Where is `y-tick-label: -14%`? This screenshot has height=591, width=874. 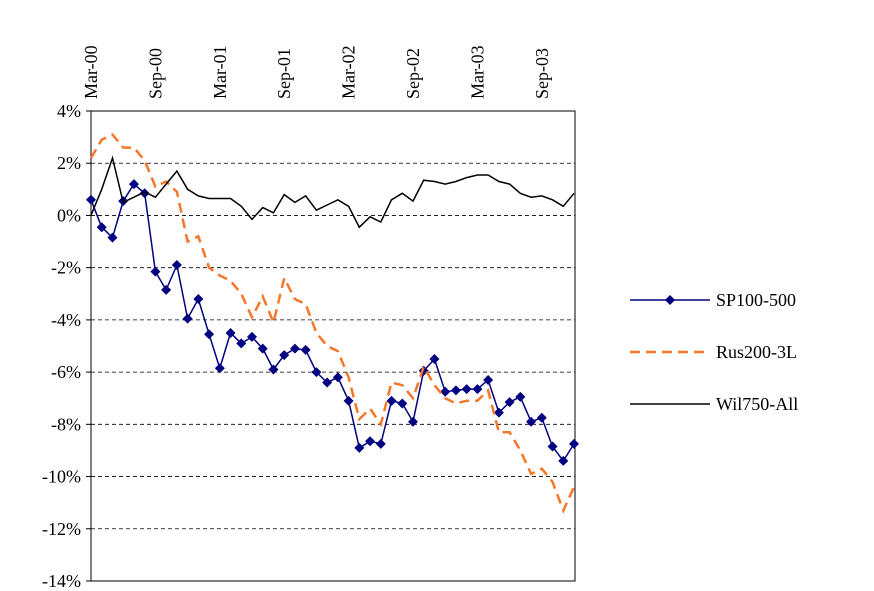 y-tick-label: -14% is located at coordinates (61, 581).